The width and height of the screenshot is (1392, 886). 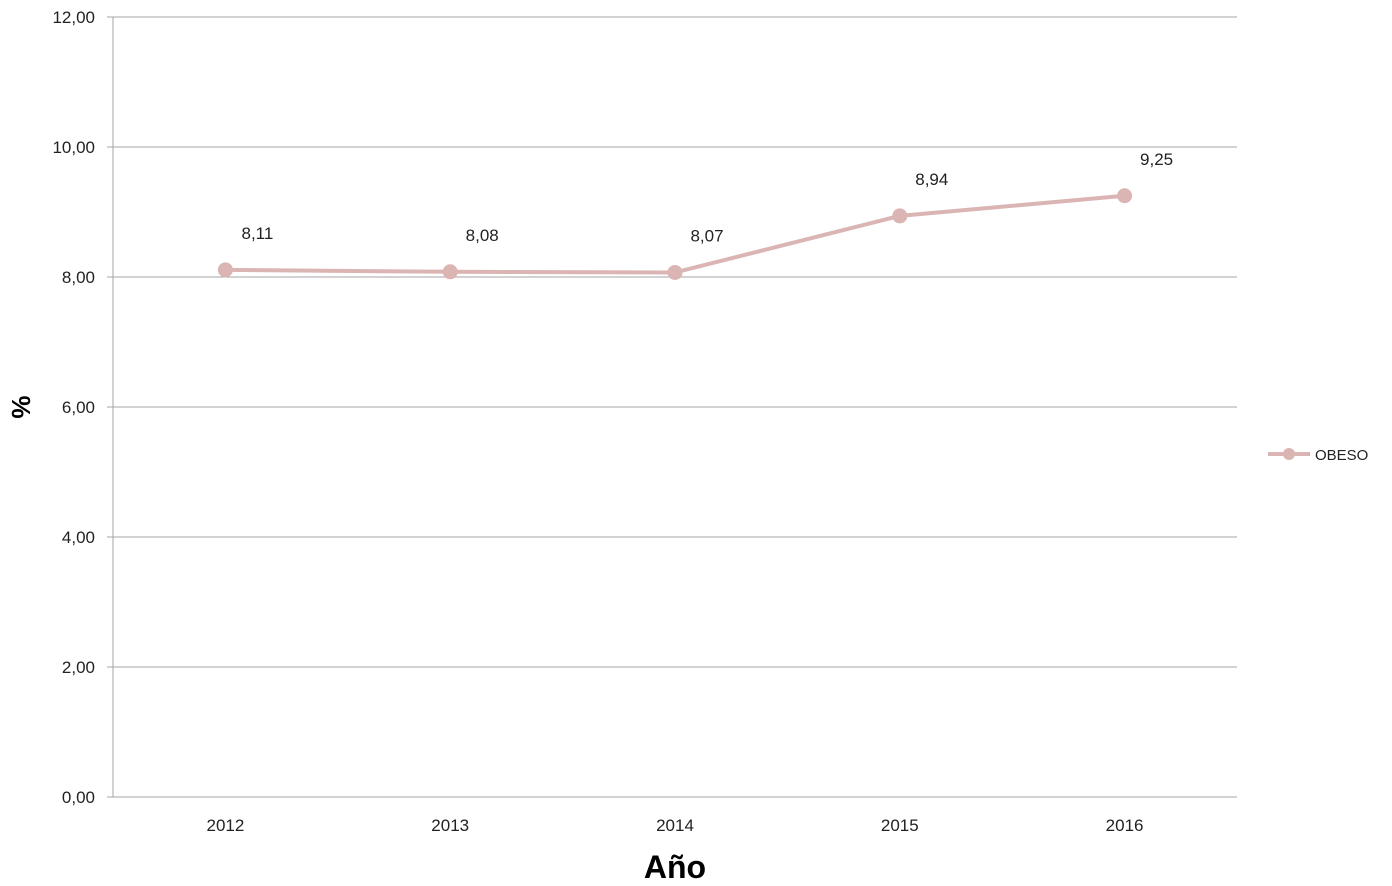 I want to click on y-axis-ticks: 0,00 2,00 4,00 6,00 8,00 10,00 12,00, so click(x=73, y=407).